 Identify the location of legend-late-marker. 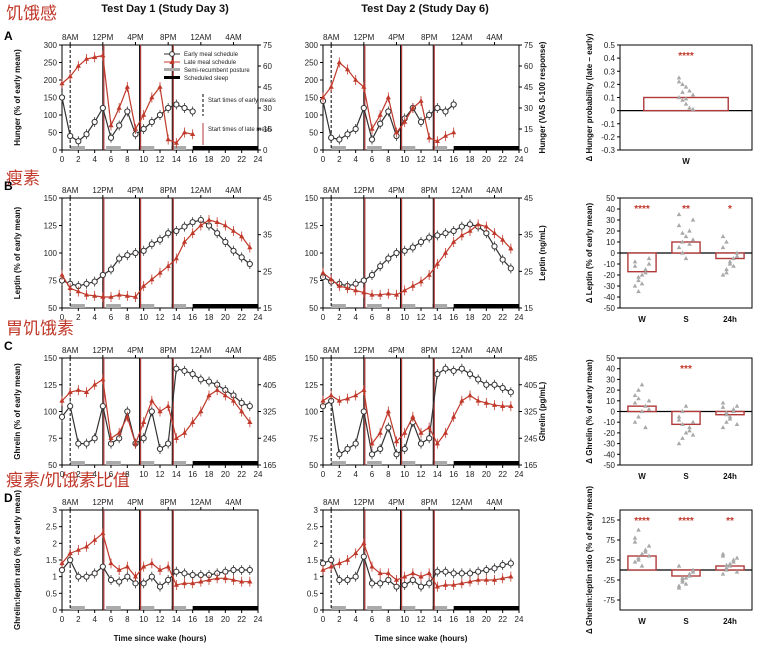
(172, 61).